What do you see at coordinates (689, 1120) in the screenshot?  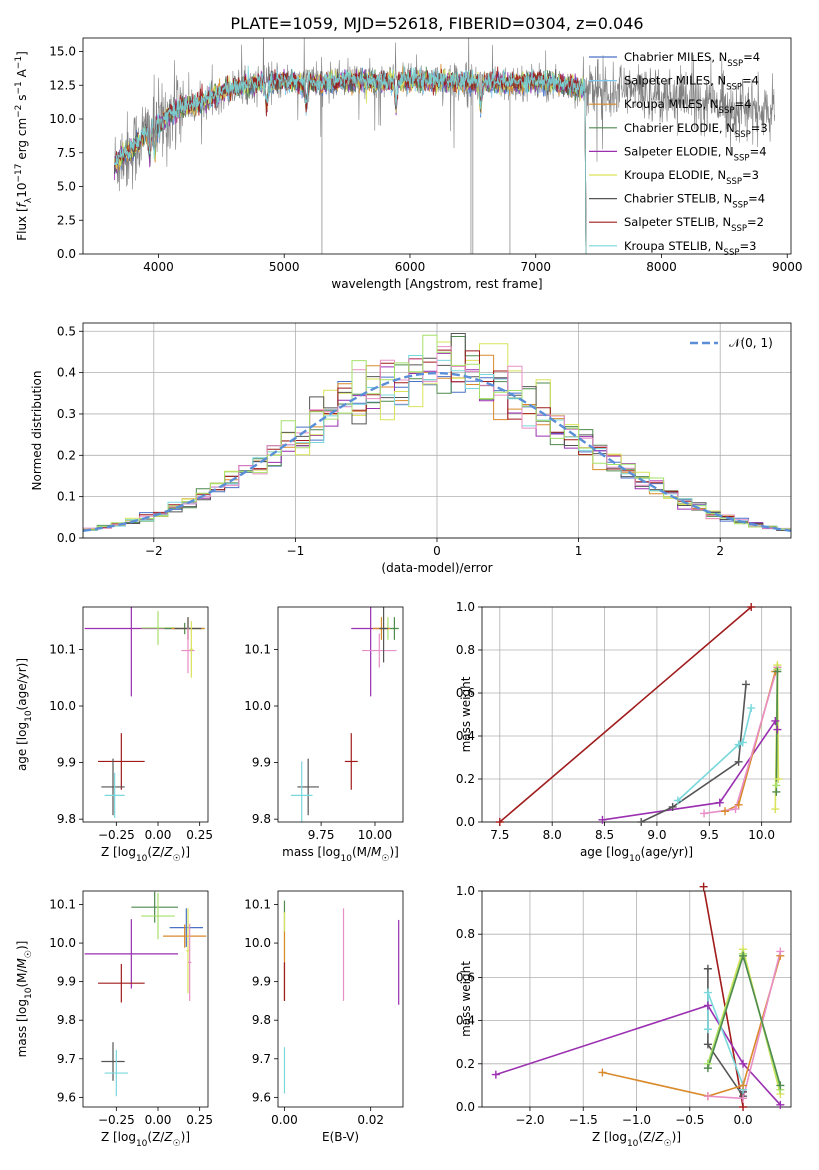 I see `x-tick-label: −0.5` at bounding box center [689, 1120].